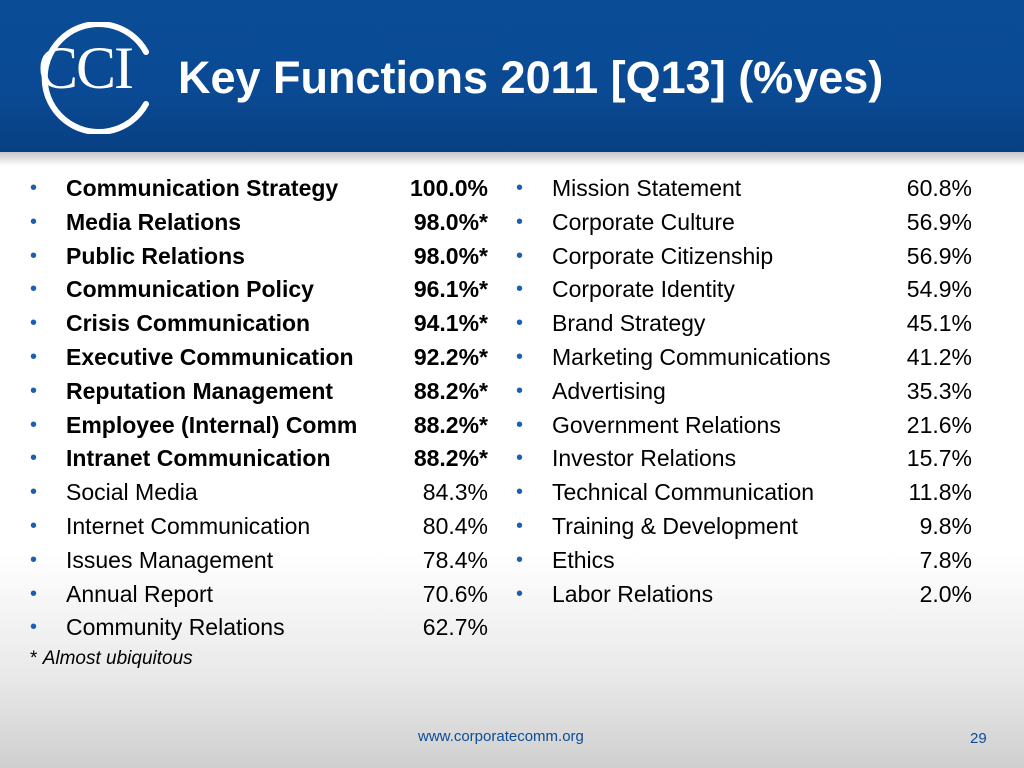 This screenshot has width=1024, height=768. Describe the element at coordinates (200, 390) in the screenshot. I see `function-label: Reputation Management` at that location.